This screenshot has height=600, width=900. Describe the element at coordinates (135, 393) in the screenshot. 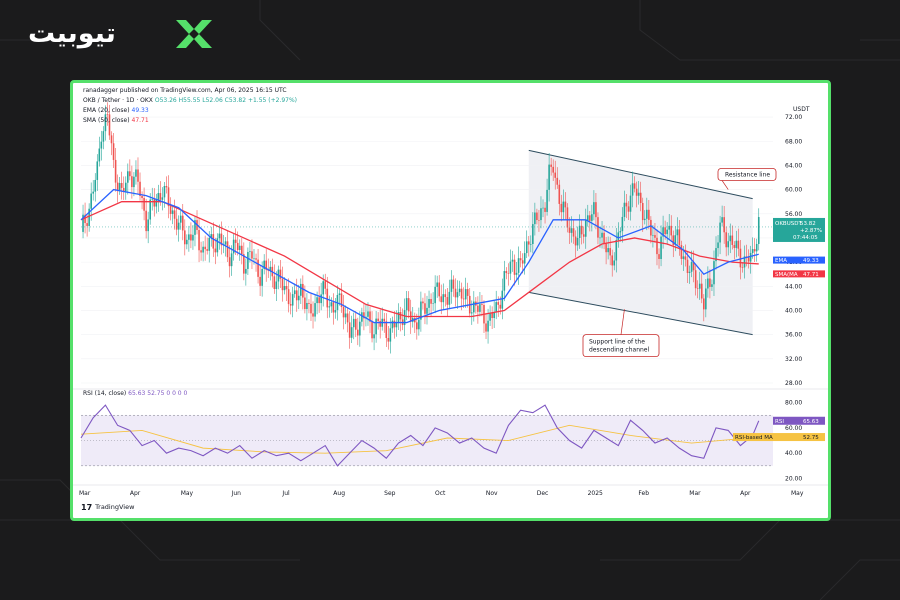

I see `rsi-legend: RSI (14, close) 65.63 52.75 0 0 0 0` at that location.